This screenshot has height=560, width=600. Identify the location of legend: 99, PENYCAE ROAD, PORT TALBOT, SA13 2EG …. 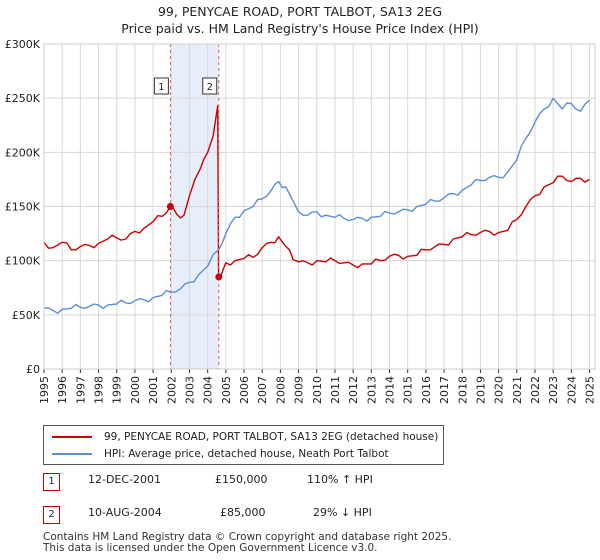
(243, 445).